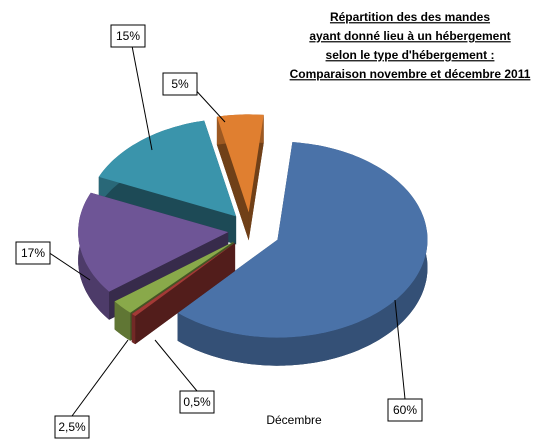 This screenshot has height=439, width=541. What do you see at coordinates (294, 420) in the screenshot?
I see `annotation: Décembre` at bounding box center [294, 420].